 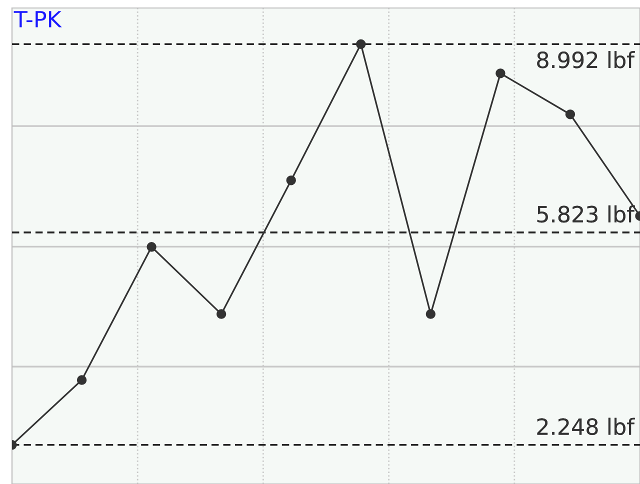 What do you see at coordinates (586, 214) in the screenshot?
I see `ref-line-label: 5.823 lbf` at bounding box center [586, 214].